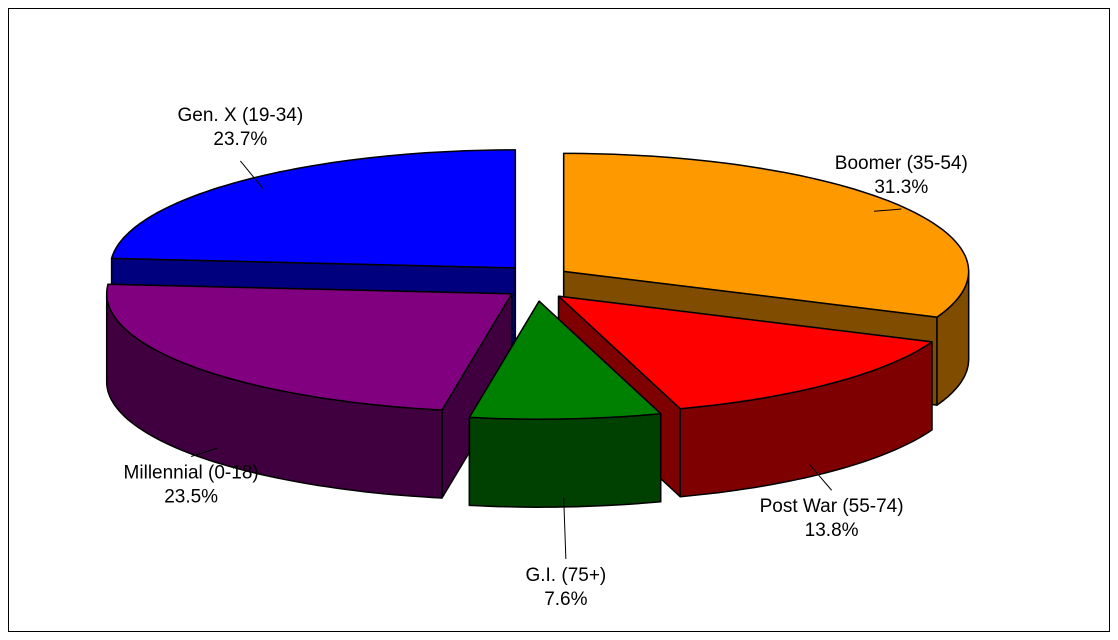 The height and width of the screenshot is (640, 1118). Describe the element at coordinates (565, 575) in the screenshot. I see `slice-label: G.I. (75+)` at that location.